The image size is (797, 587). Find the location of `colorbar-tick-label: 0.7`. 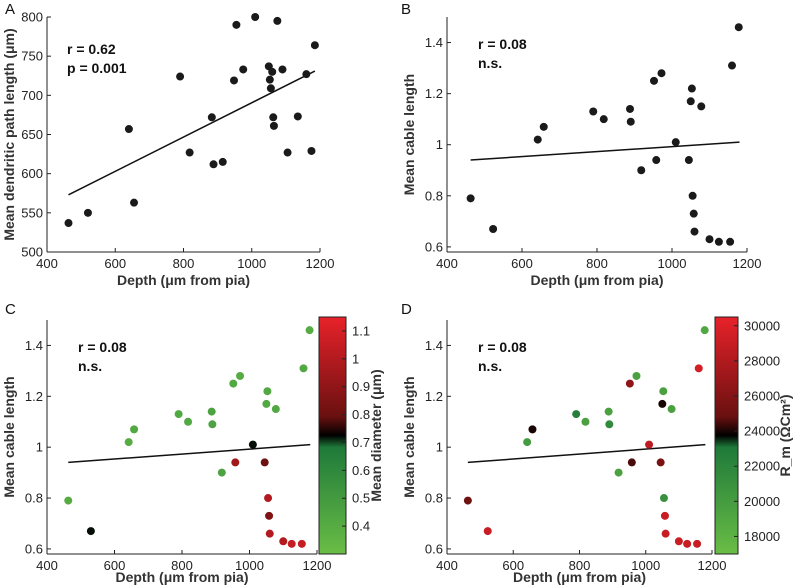

colorbar-tick-label: 0.7 is located at coordinates (361, 442).